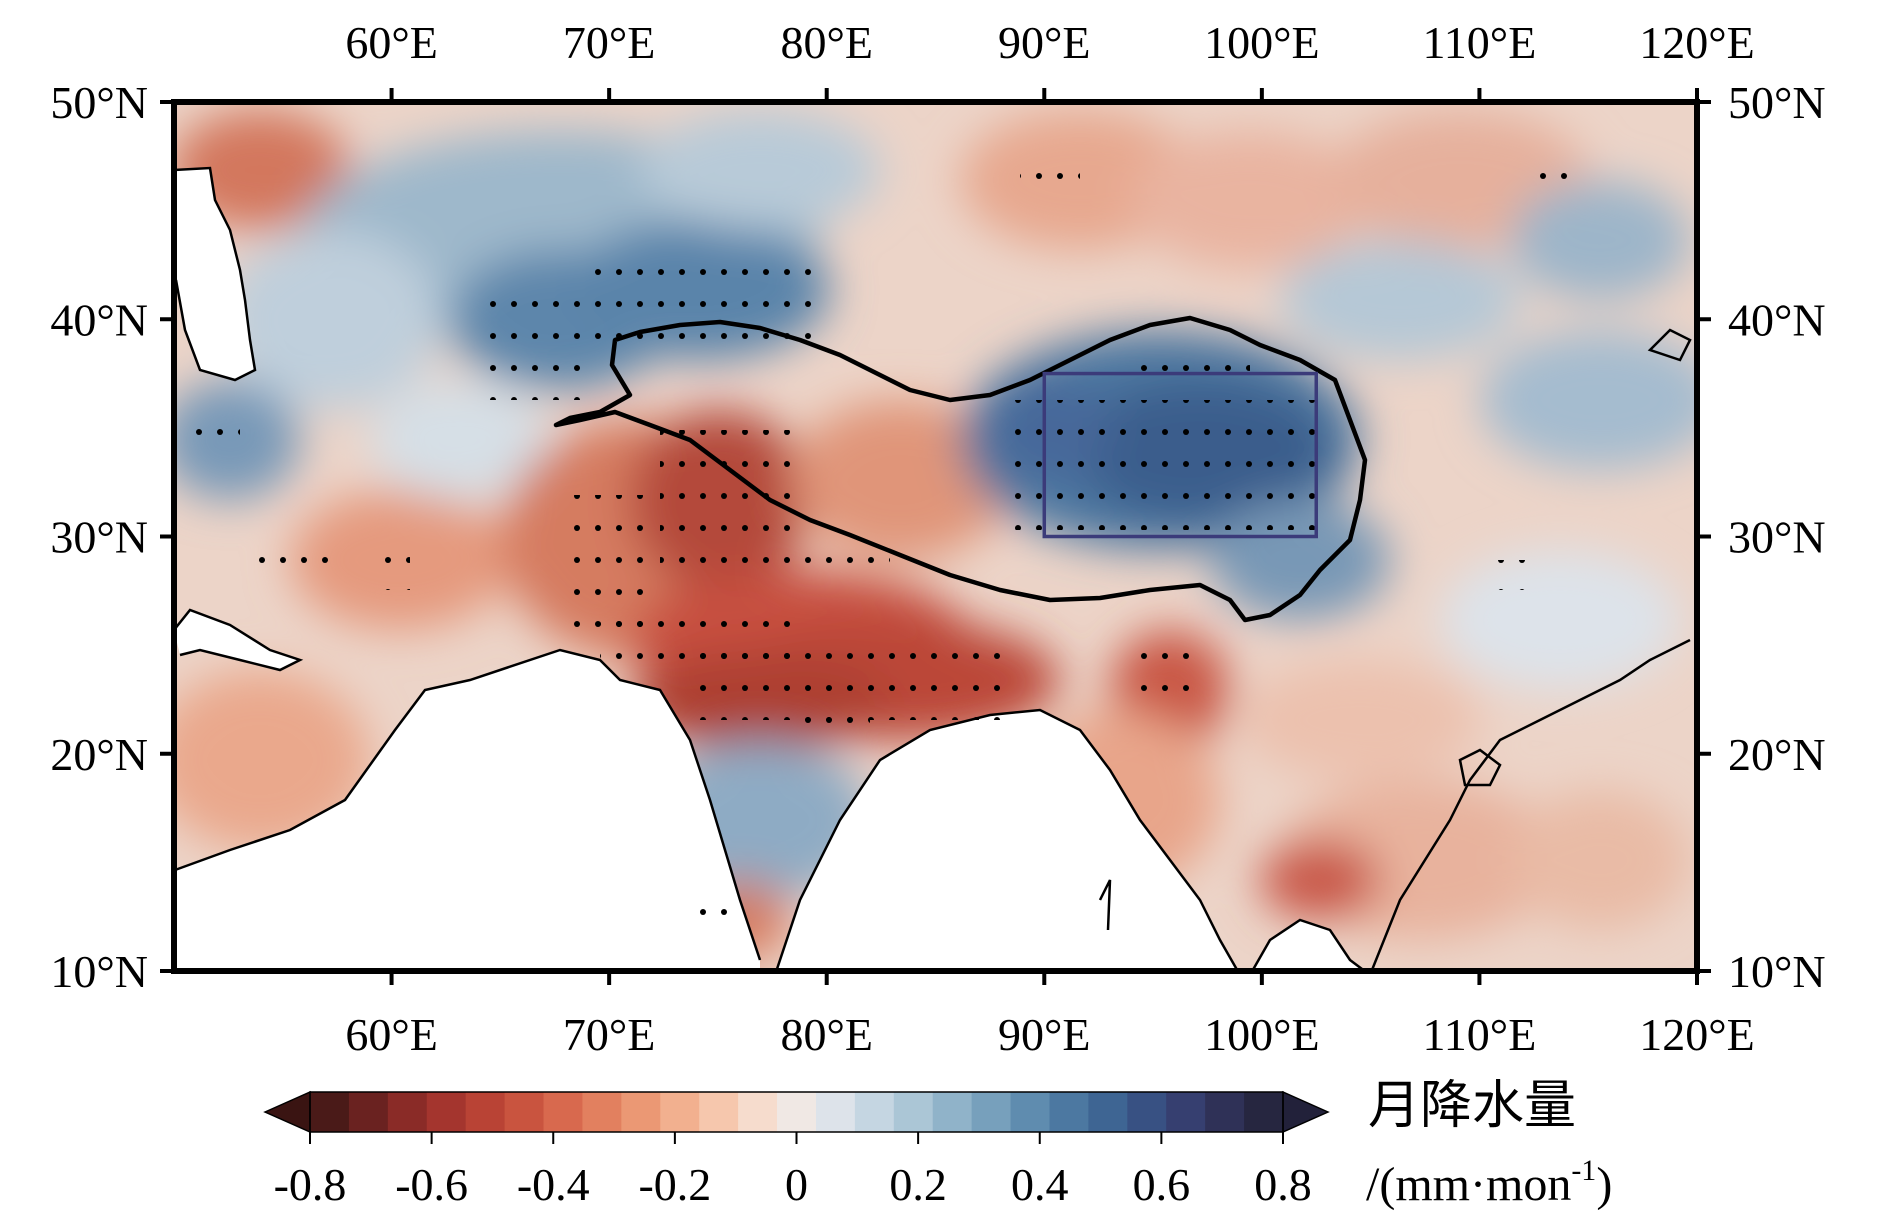 The width and height of the screenshot is (1878, 1227). What do you see at coordinates (1777, 537) in the screenshot?
I see `lat-label-right: 30°N` at bounding box center [1777, 537].